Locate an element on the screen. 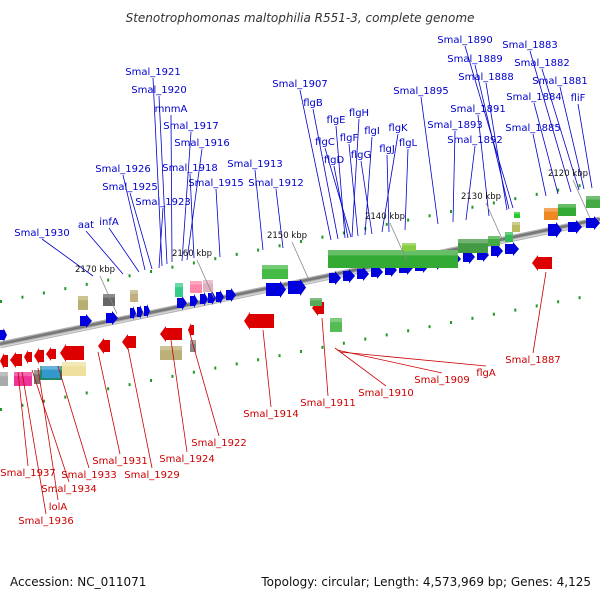 The width and height of the screenshot is (600, 600). forward-gene-label: flgL is located at coordinates (408, 143).